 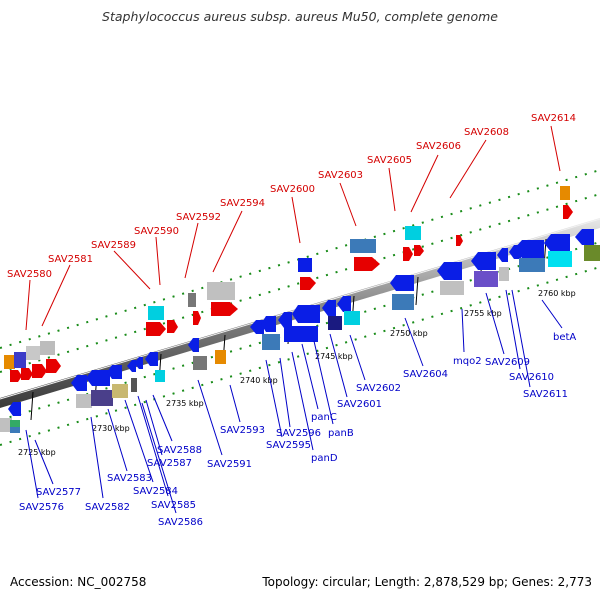 What do you see at coordinates (486, 132) in the screenshot?
I see `gene-label-SAV2608: SAV2608` at bounding box center [486, 132].